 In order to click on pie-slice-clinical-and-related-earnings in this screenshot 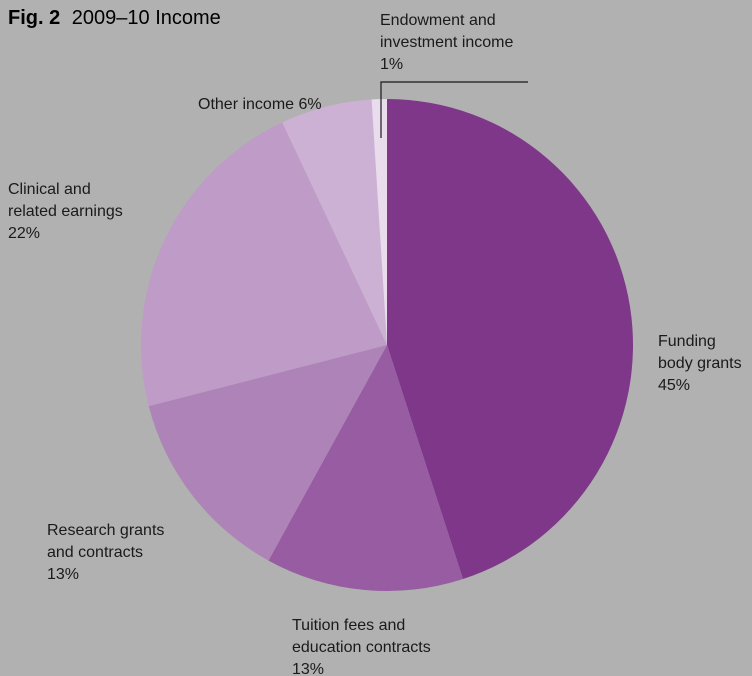, I will do `click(264, 264)`.